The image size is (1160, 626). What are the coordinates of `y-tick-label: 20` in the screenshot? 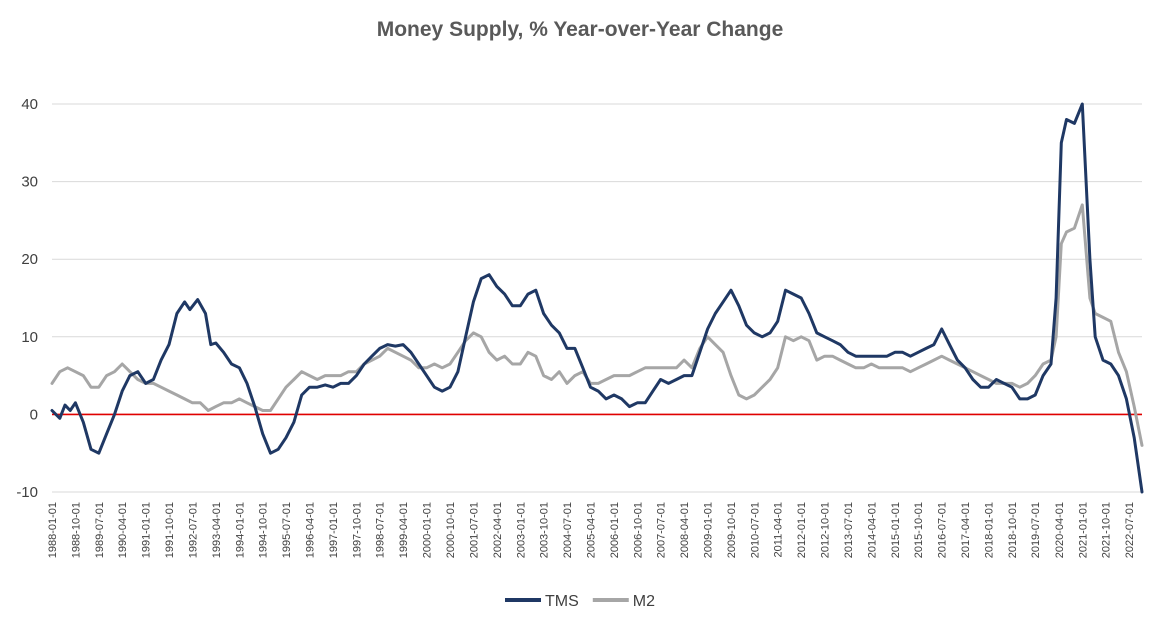 It's located at (29, 259).